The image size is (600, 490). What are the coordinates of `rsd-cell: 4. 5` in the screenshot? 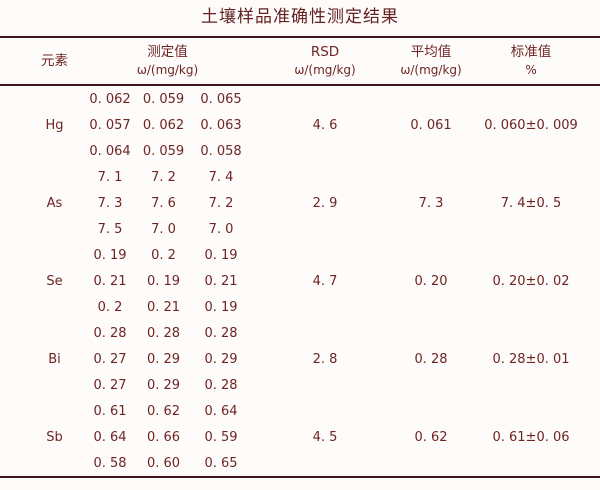 It's located at (325, 437).